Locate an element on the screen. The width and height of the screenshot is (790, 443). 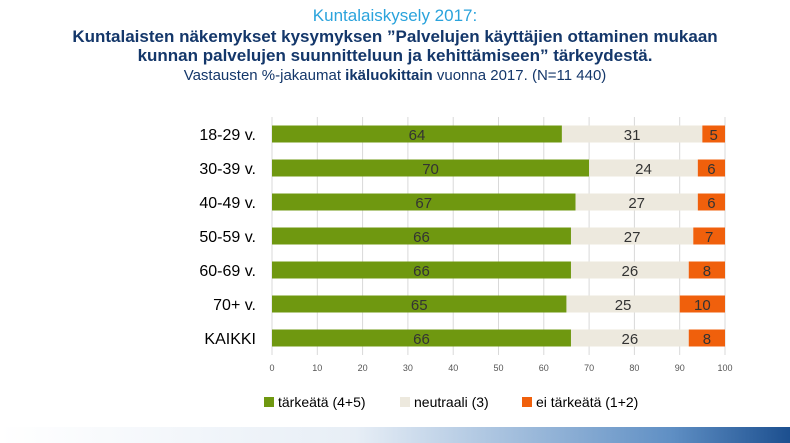
category-label: 30-39 v. is located at coordinates (227, 169).